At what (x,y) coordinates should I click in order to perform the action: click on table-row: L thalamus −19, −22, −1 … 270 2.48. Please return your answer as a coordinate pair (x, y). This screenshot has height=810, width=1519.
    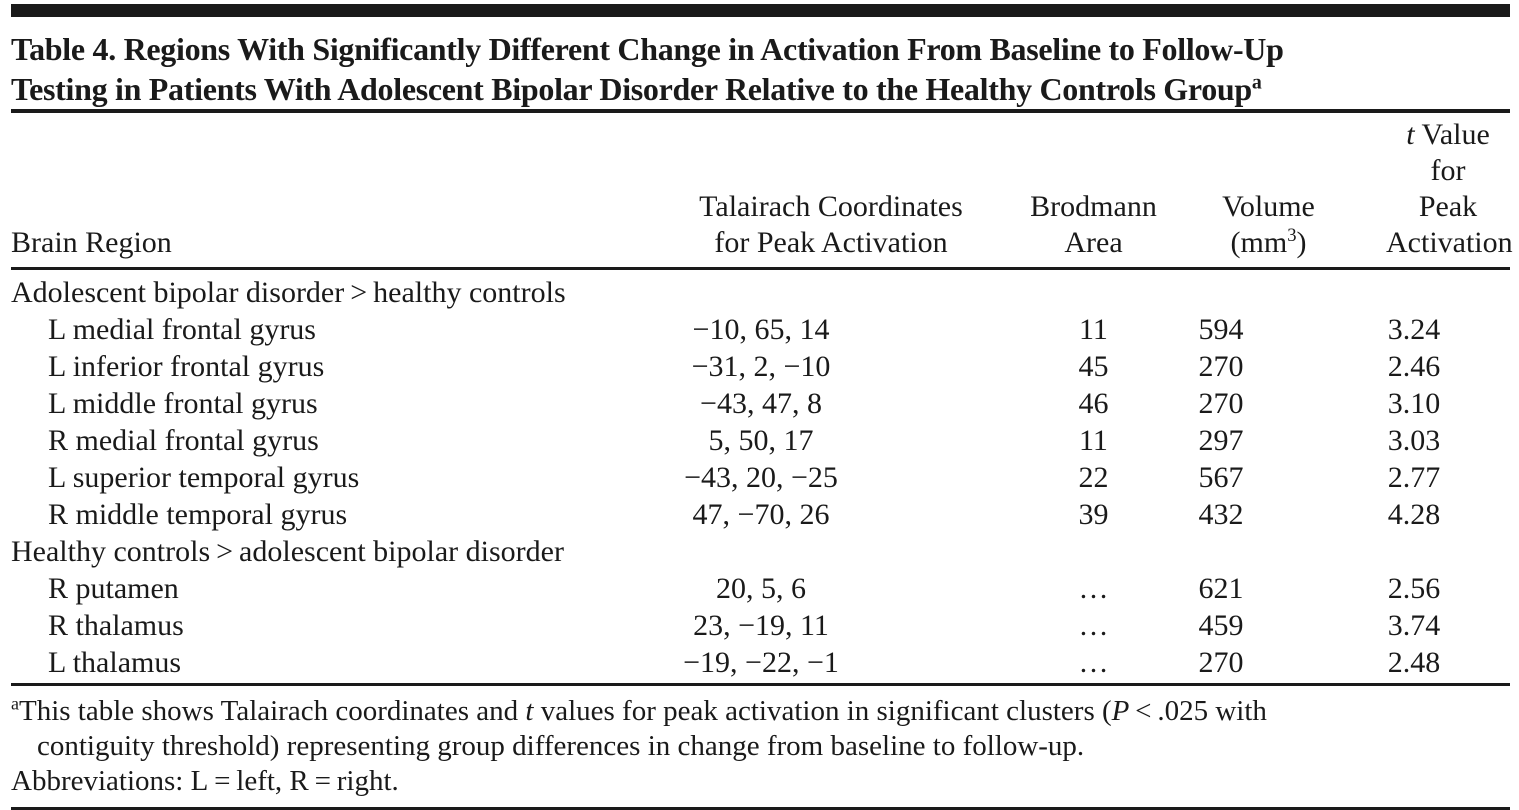
    Looking at the image, I should click on (760, 662).